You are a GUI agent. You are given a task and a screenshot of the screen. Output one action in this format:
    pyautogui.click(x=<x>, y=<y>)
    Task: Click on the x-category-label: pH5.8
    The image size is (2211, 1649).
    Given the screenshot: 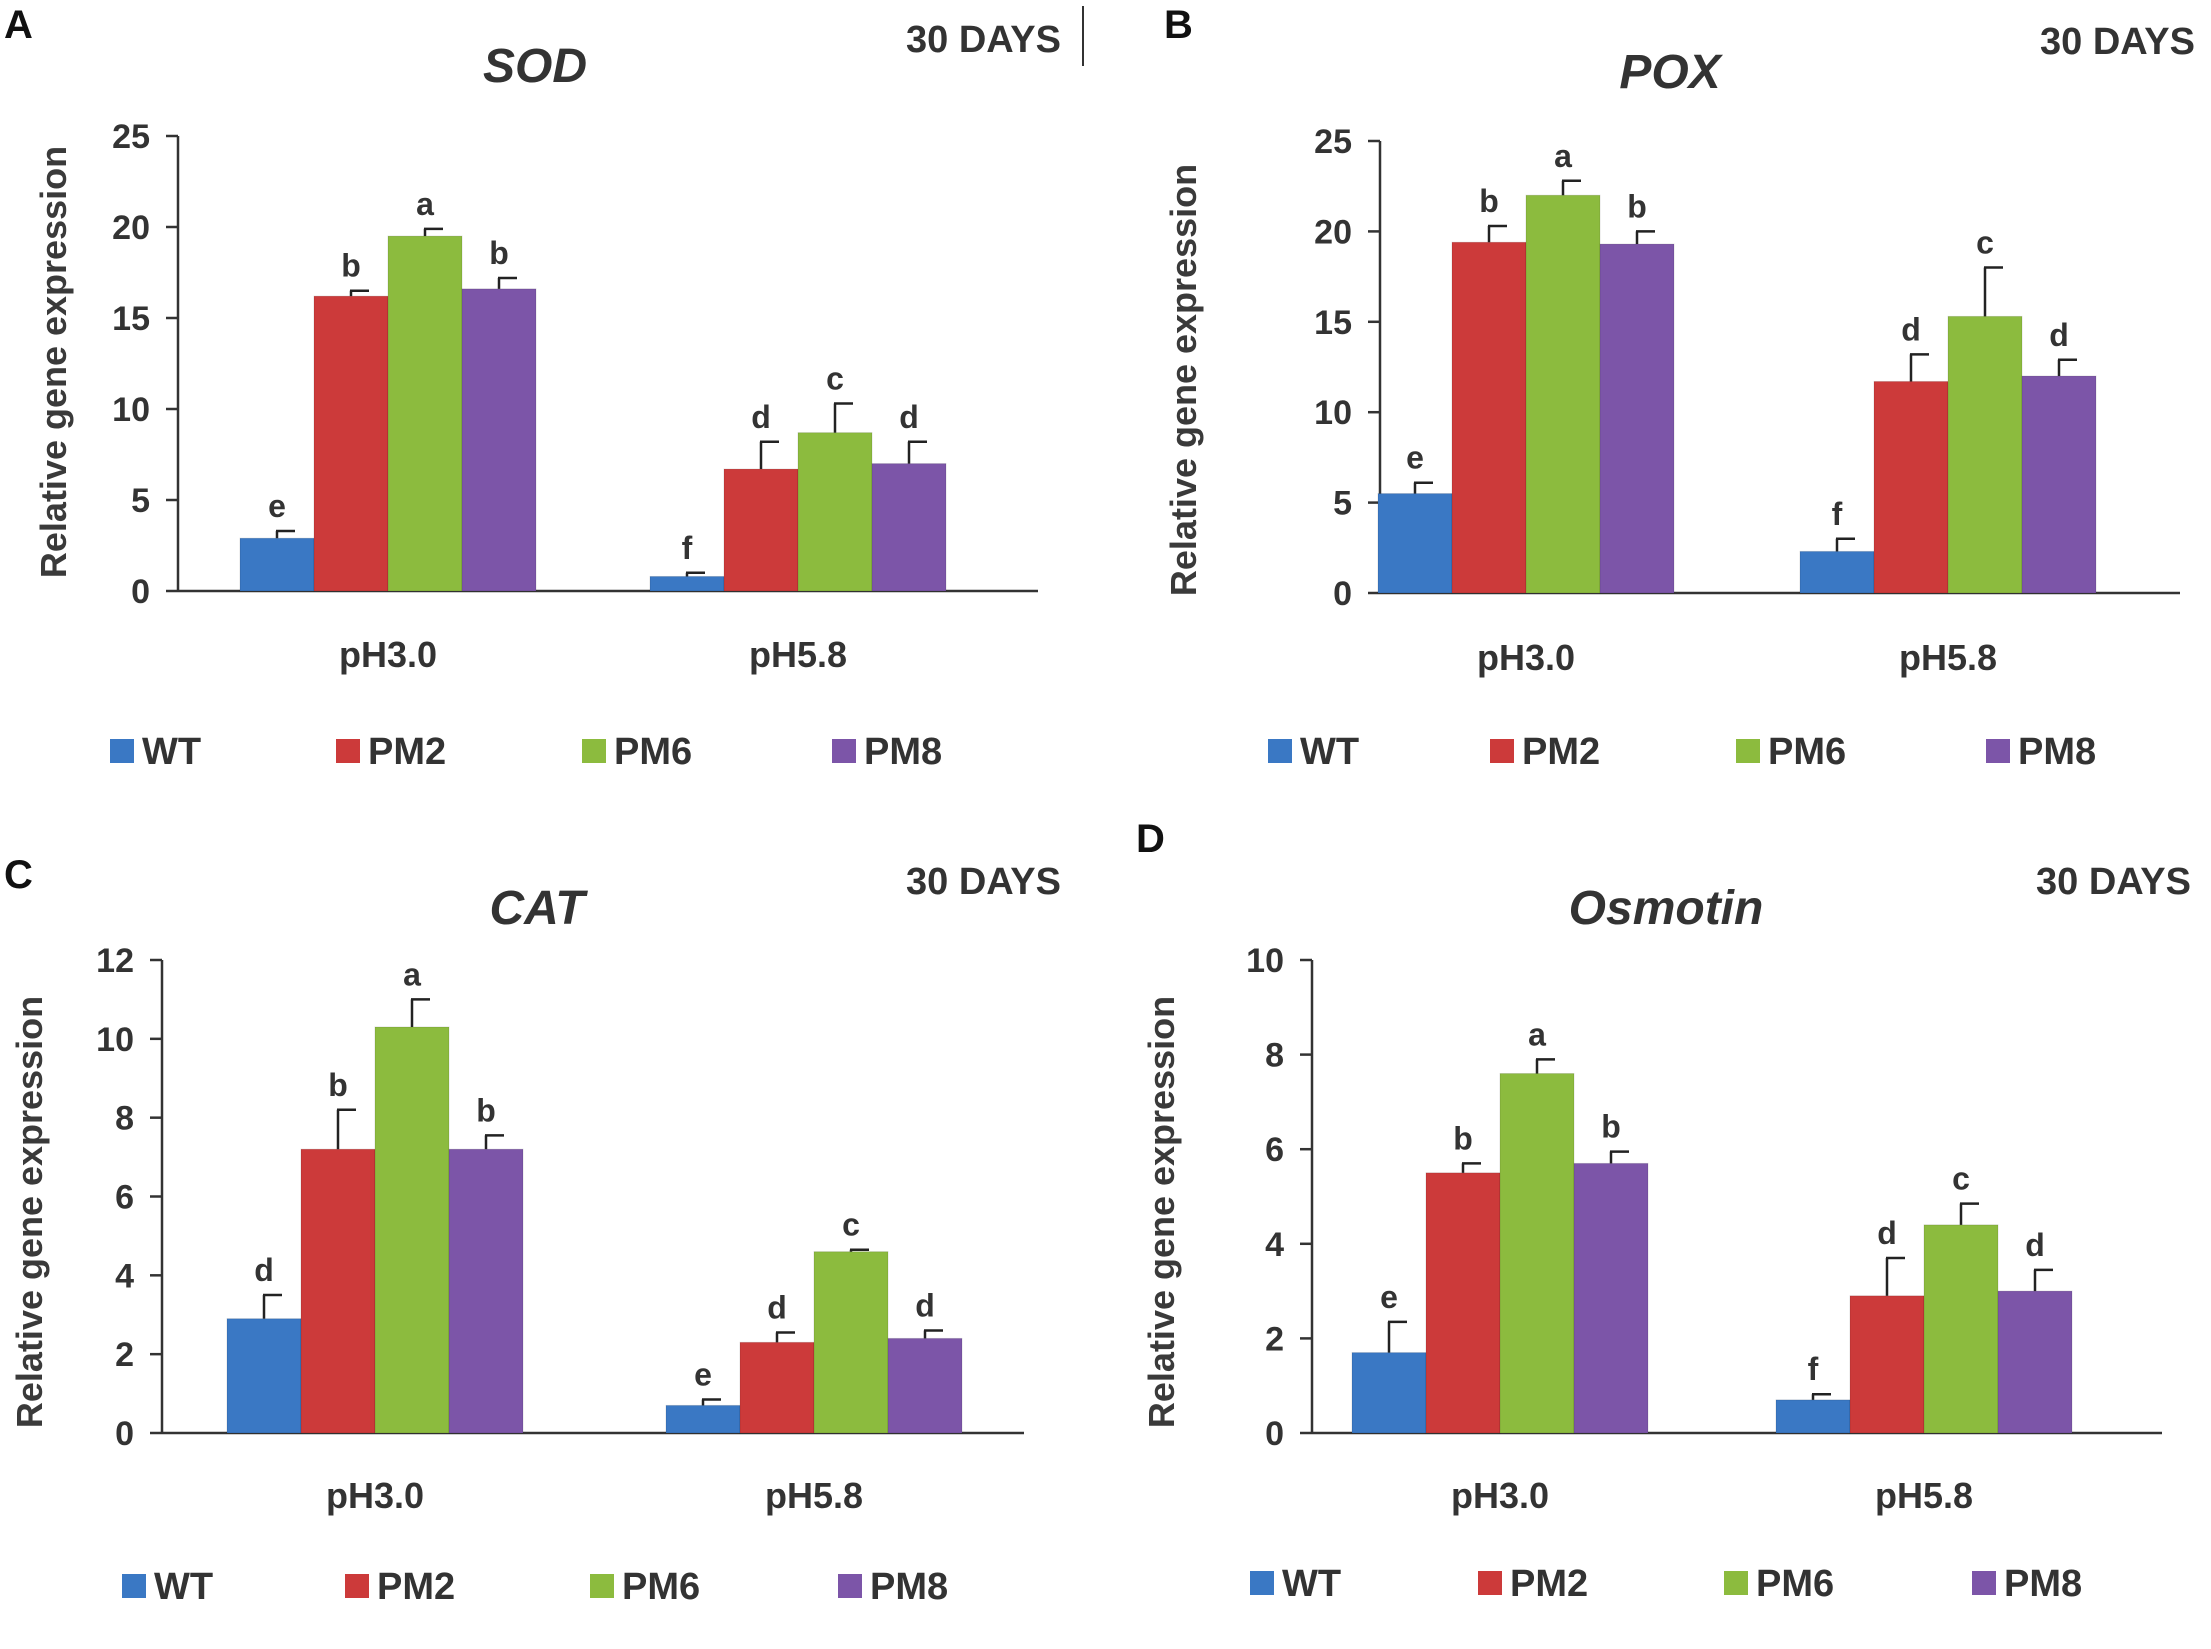 What is the action you would take?
    pyautogui.click(x=1924, y=1495)
    